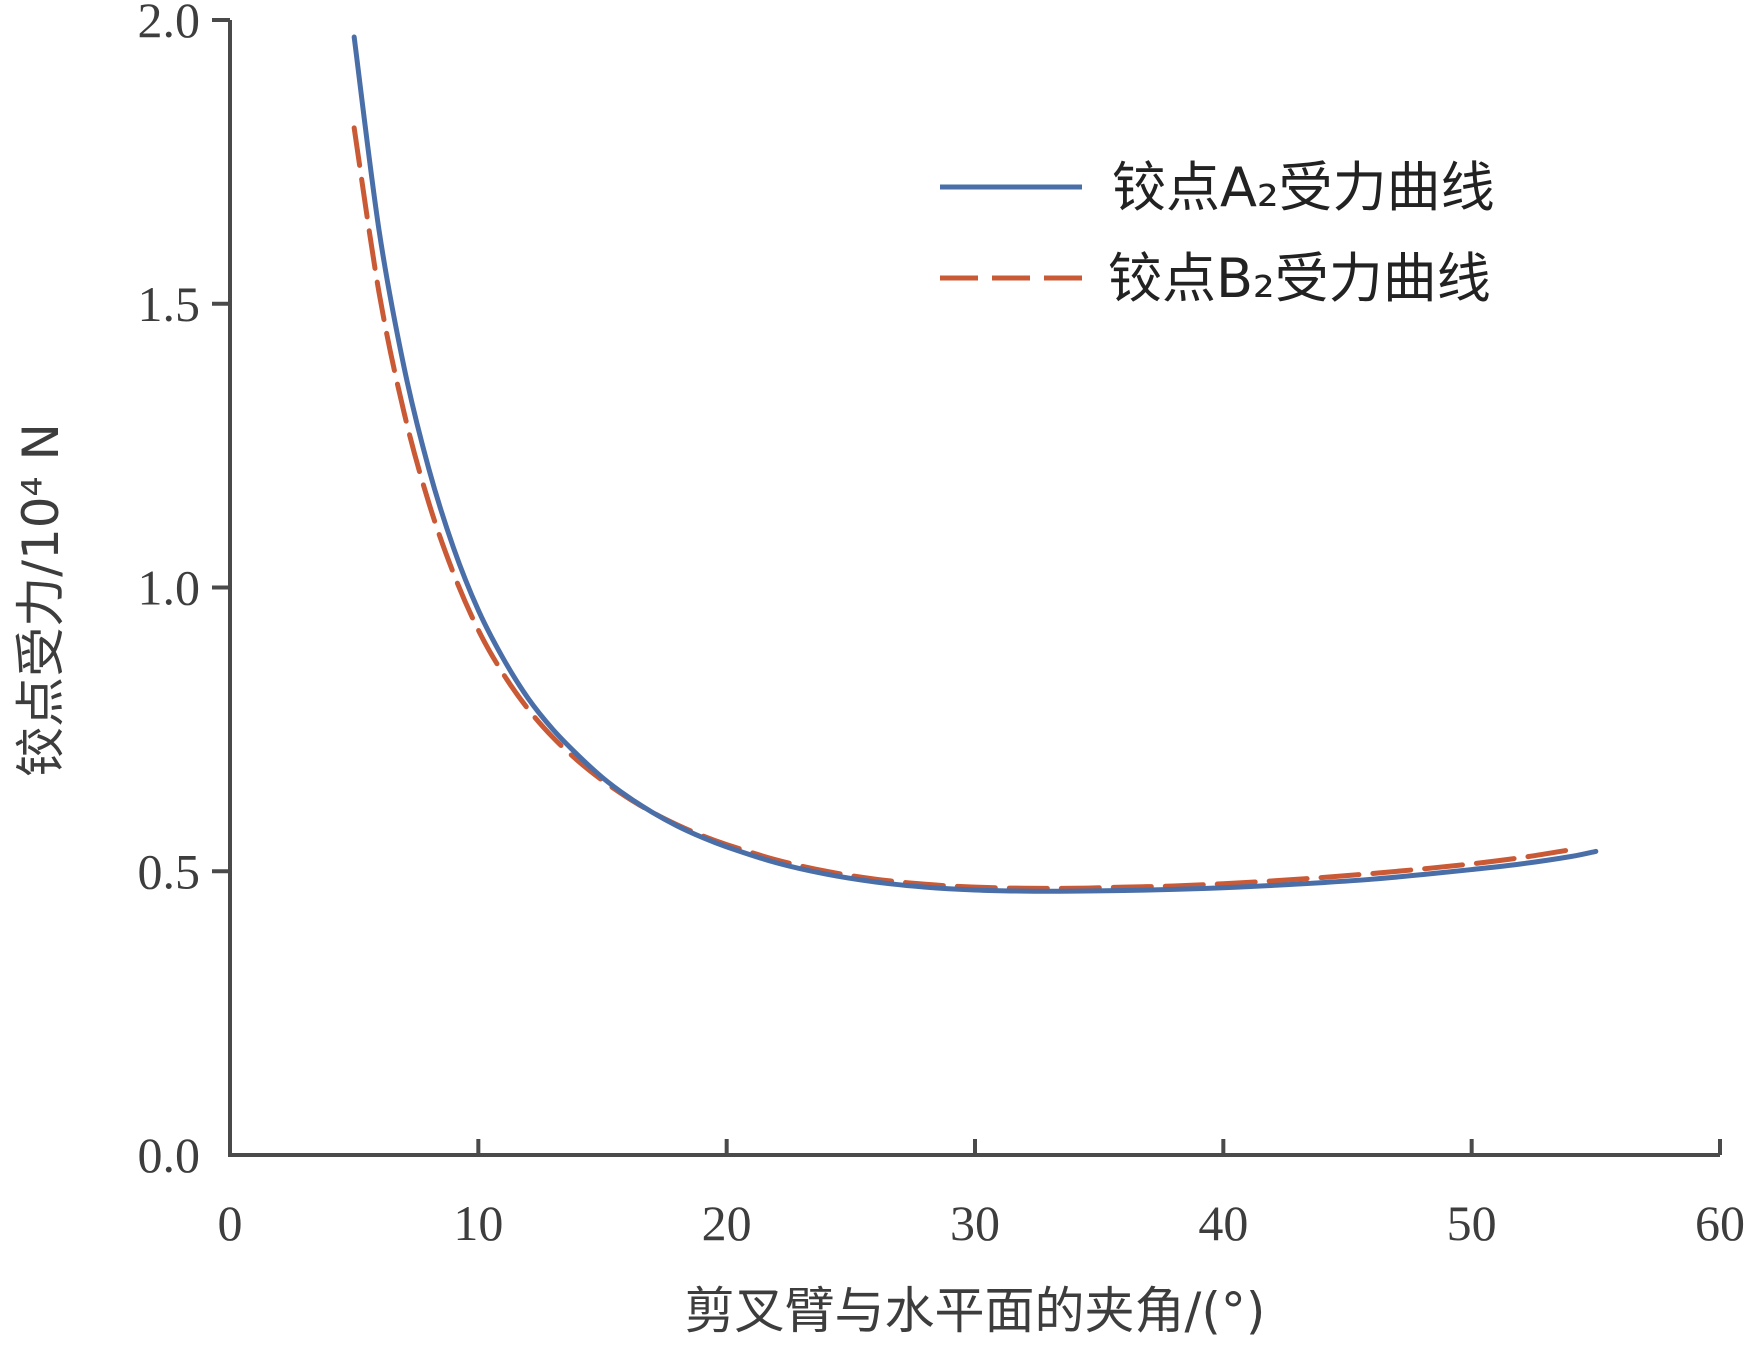 This screenshot has height=1345, width=1759. Describe the element at coordinates (975, 1223) in the screenshot. I see `x-tick-label: 30` at that location.